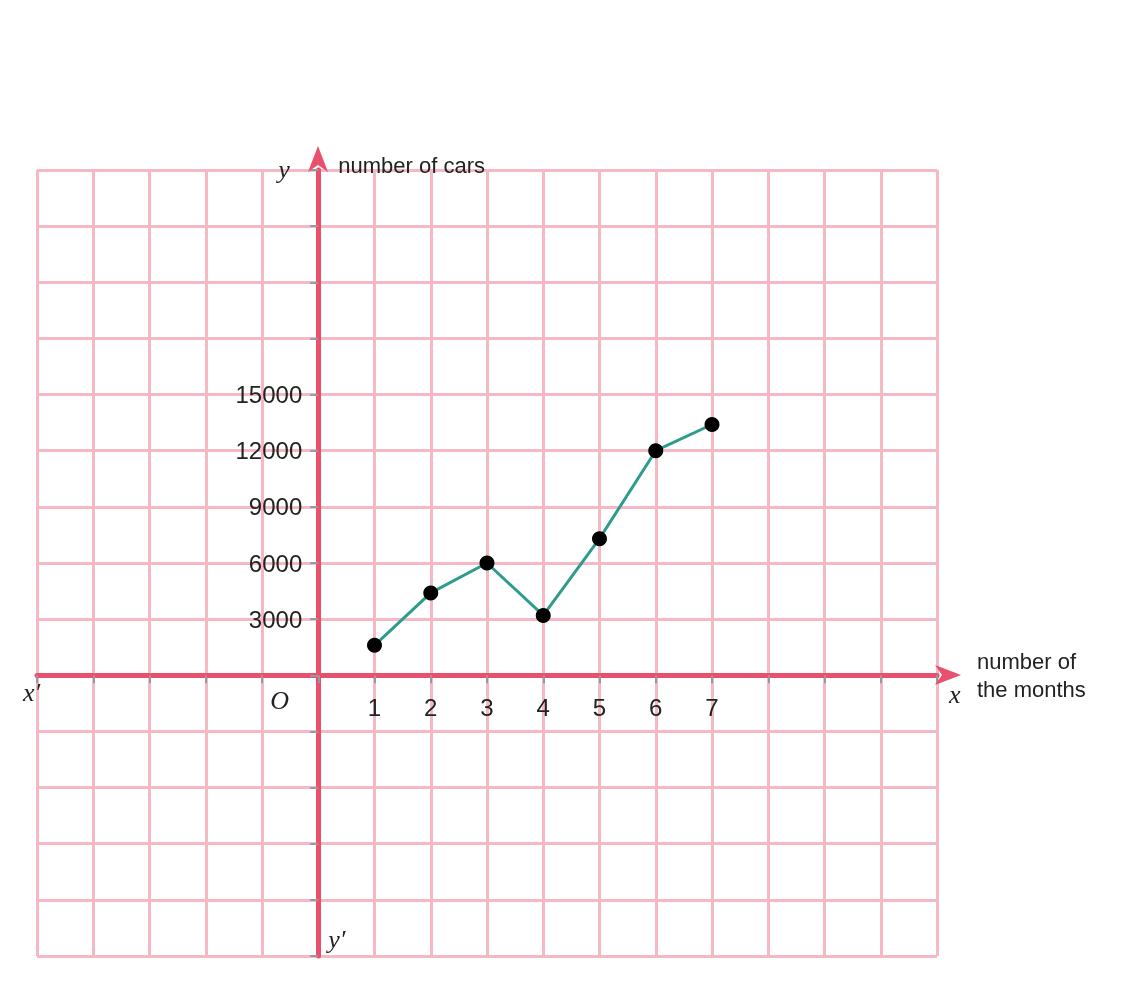 This screenshot has height=999, width=1148. Describe the element at coordinates (656, 707) in the screenshot. I see `x-tick-label: 6` at that location.